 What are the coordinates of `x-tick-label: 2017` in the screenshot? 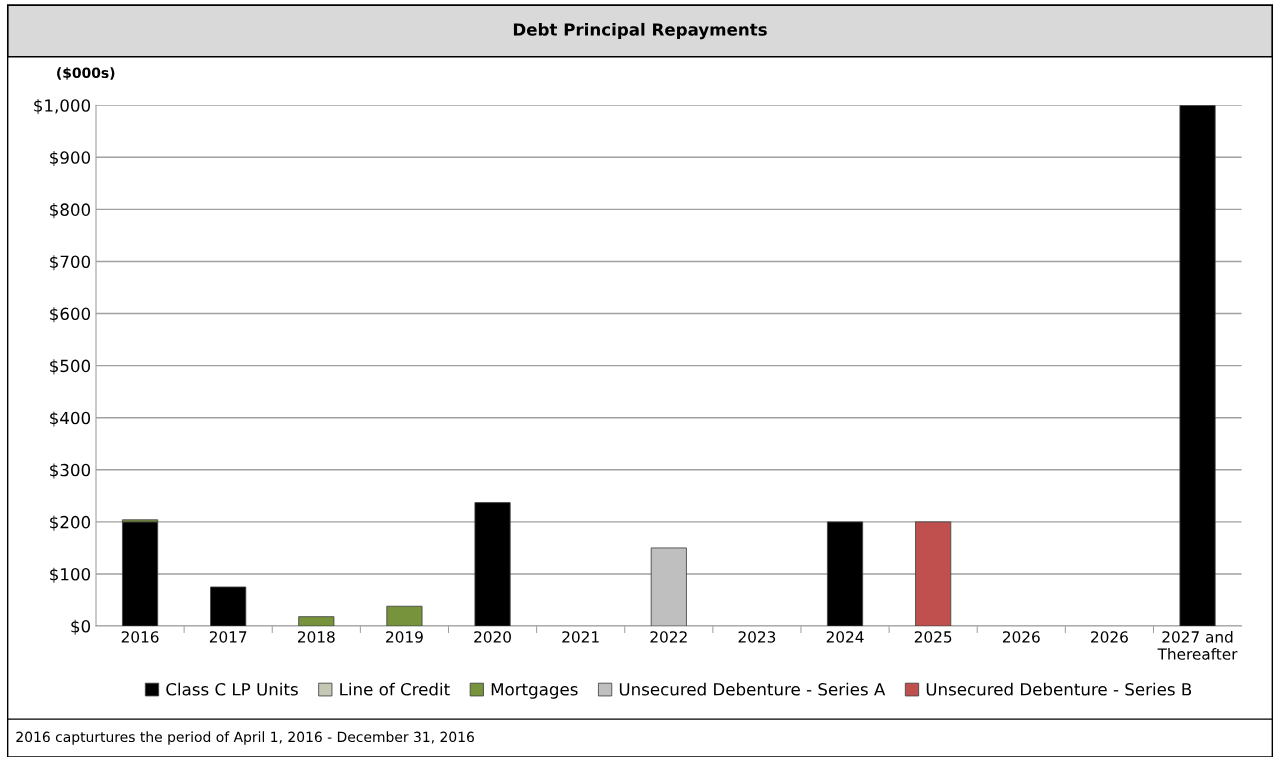 It's located at (228, 637).